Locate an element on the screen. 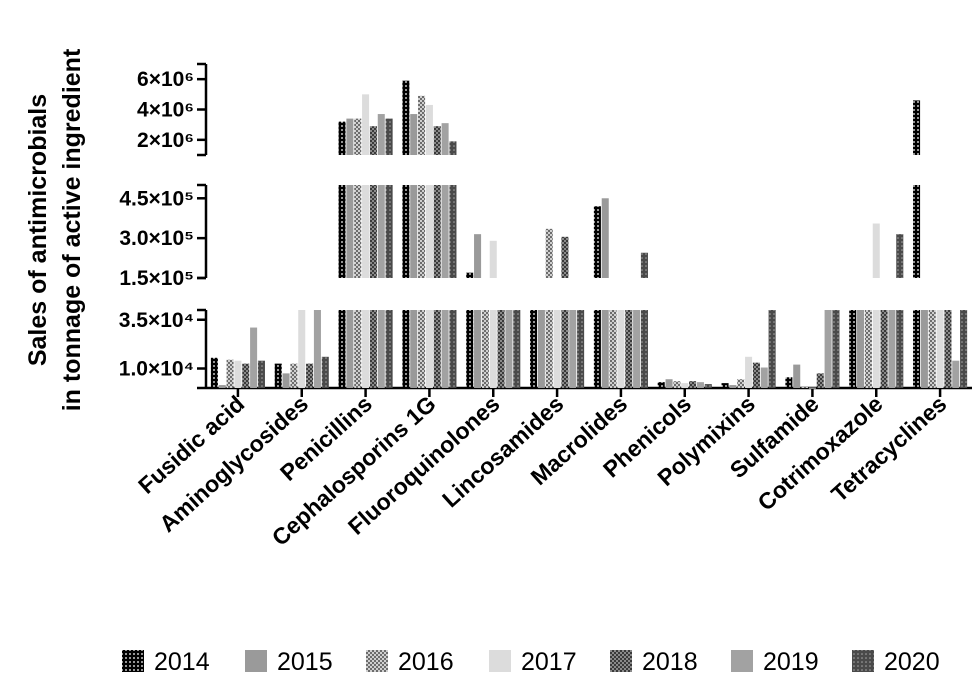 The height and width of the screenshot is (677, 976). bar-2016-cotrimoxazole is located at coordinates (868, 349).